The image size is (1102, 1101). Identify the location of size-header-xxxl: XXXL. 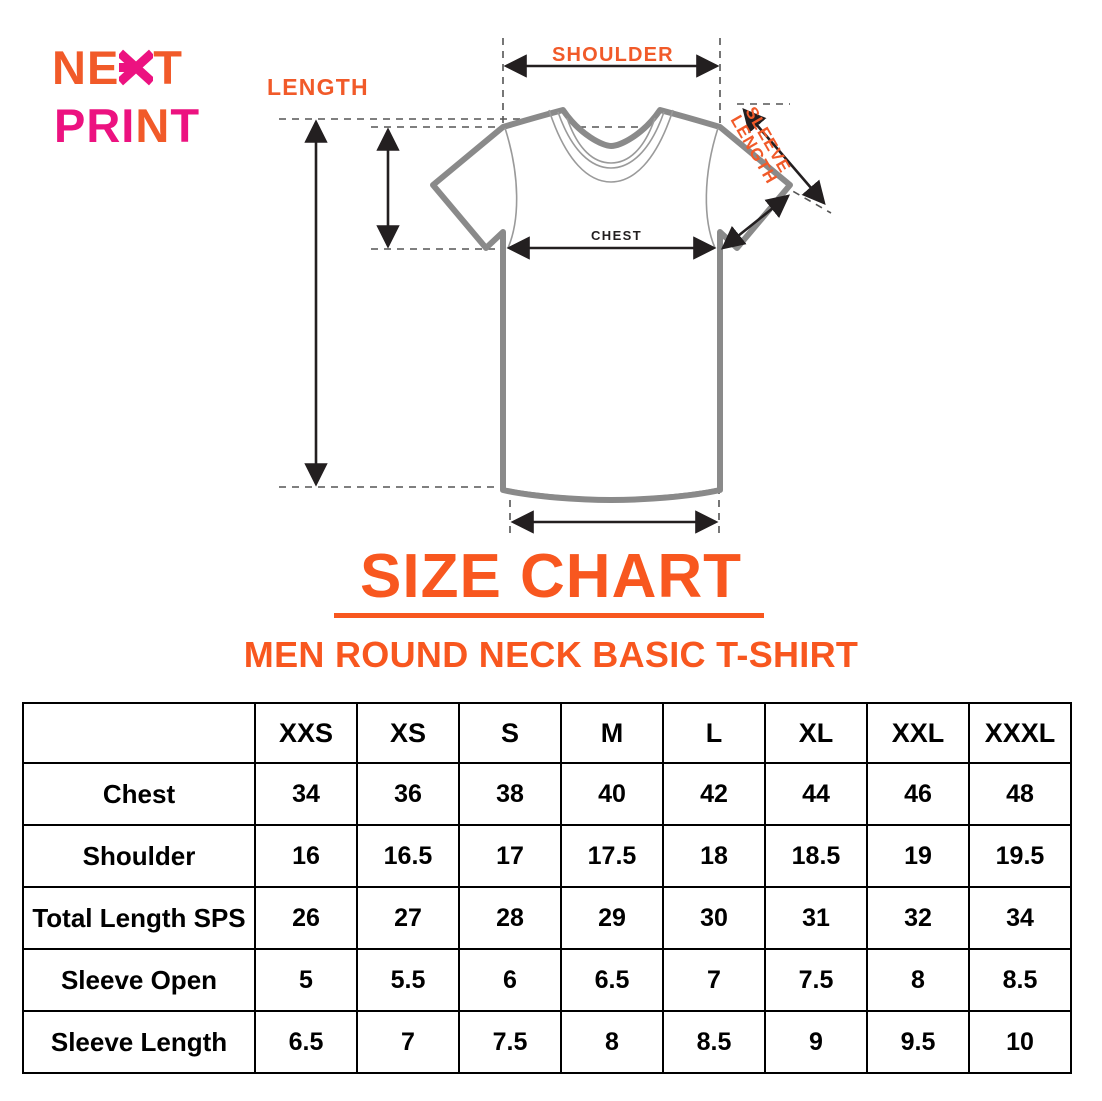
(1020, 733).